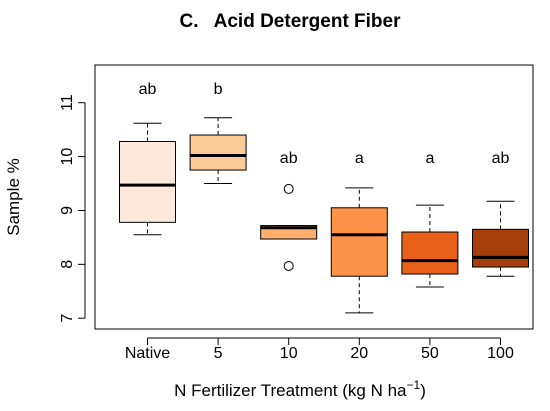 This screenshot has width=550, height=411. What do you see at coordinates (414, 385) in the screenshot?
I see `x-axis-label-exponent: −1` at bounding box center [414, 385].